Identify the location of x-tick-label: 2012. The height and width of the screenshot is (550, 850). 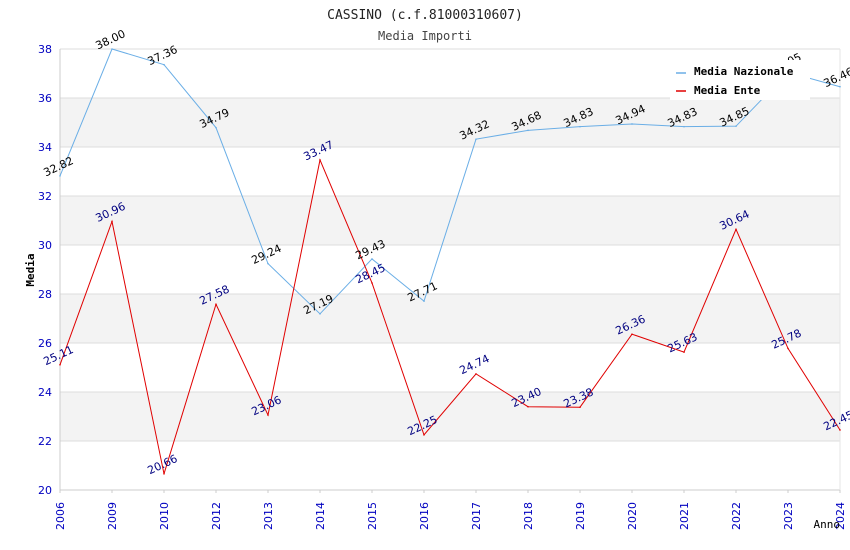
(216, 516).